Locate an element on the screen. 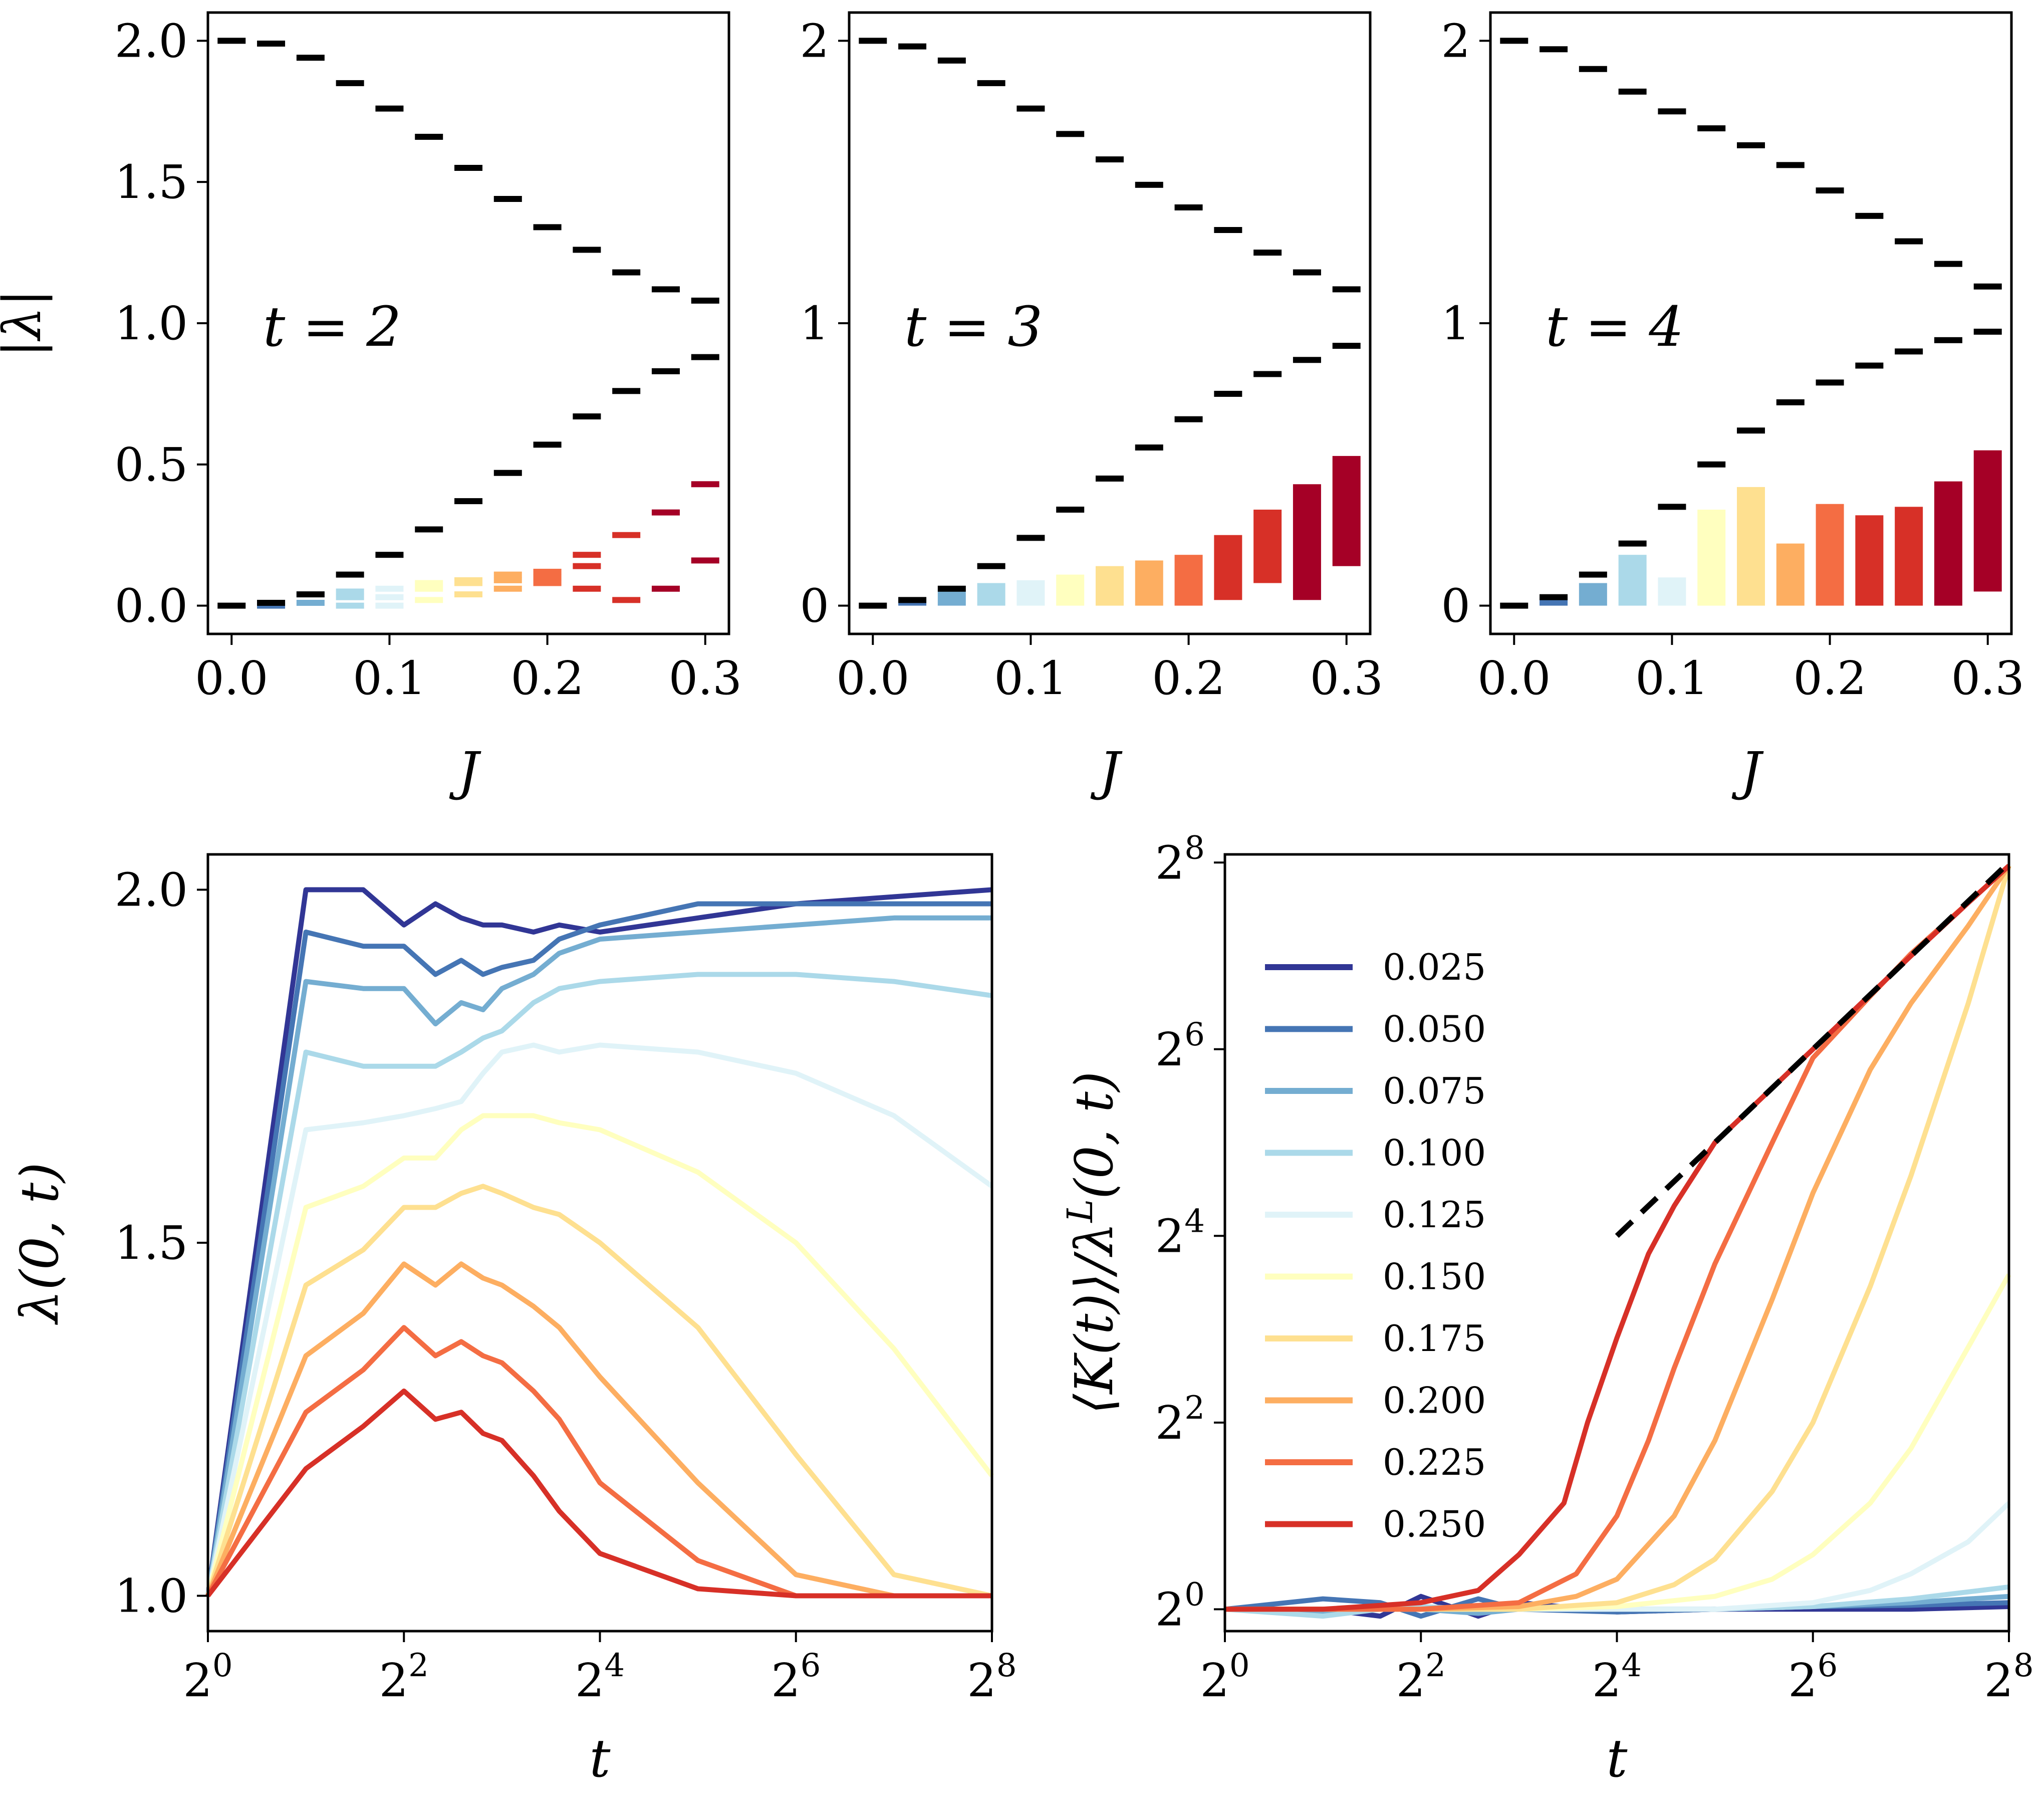 The width and height of the screenshot is (2044, 1804). tick-exponent: 6 is located at coordinates (811, 1665).